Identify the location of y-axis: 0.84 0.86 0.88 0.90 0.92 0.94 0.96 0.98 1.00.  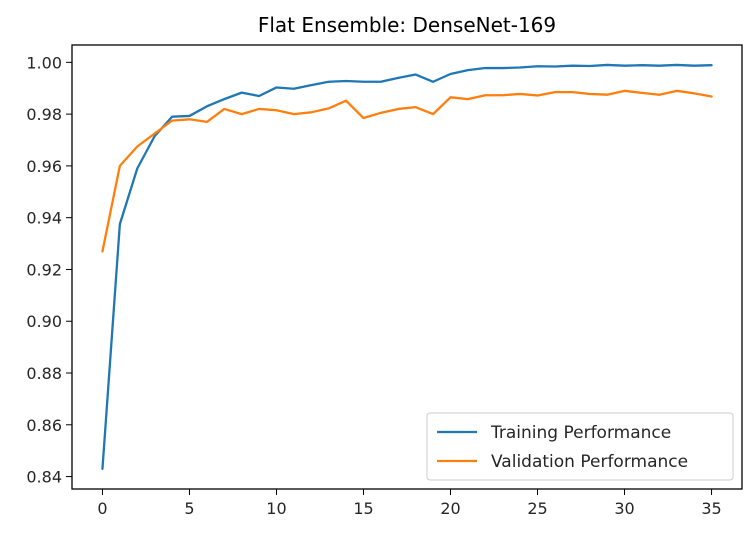
(49, 270).